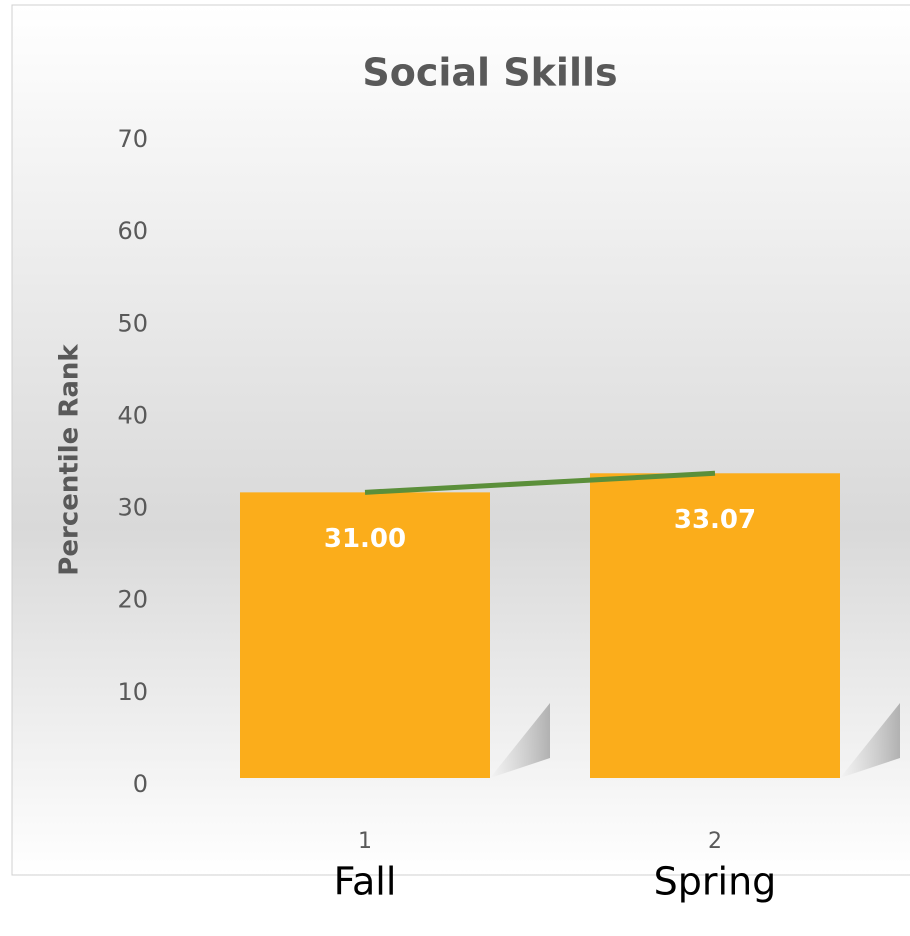 The height and width of the screenshot is (936, 910). Describe the element at coordinates (365, 539) in the screenshot. I see `data-label: 31.00` at that location.